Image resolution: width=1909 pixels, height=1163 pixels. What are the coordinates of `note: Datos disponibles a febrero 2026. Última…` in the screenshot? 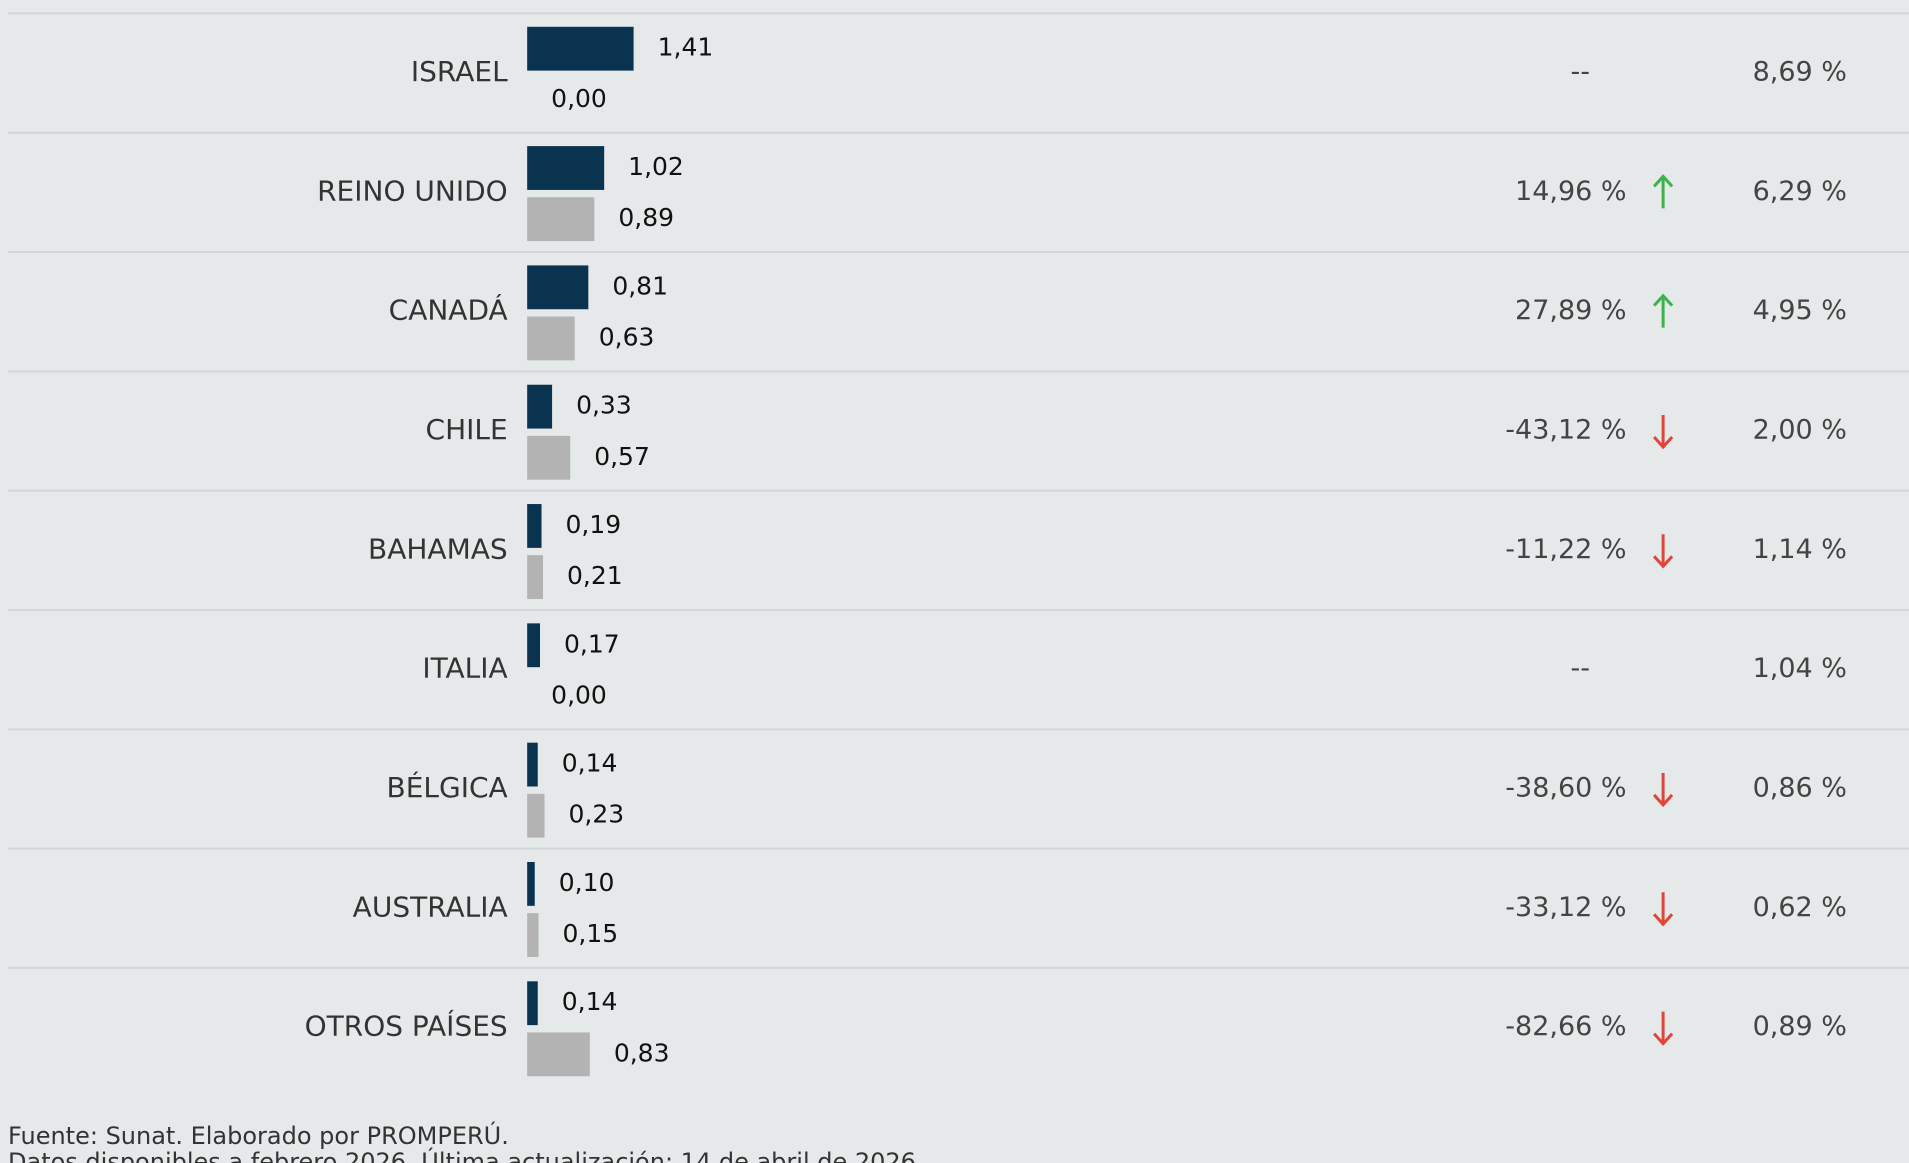 It's located at (466, 1154).